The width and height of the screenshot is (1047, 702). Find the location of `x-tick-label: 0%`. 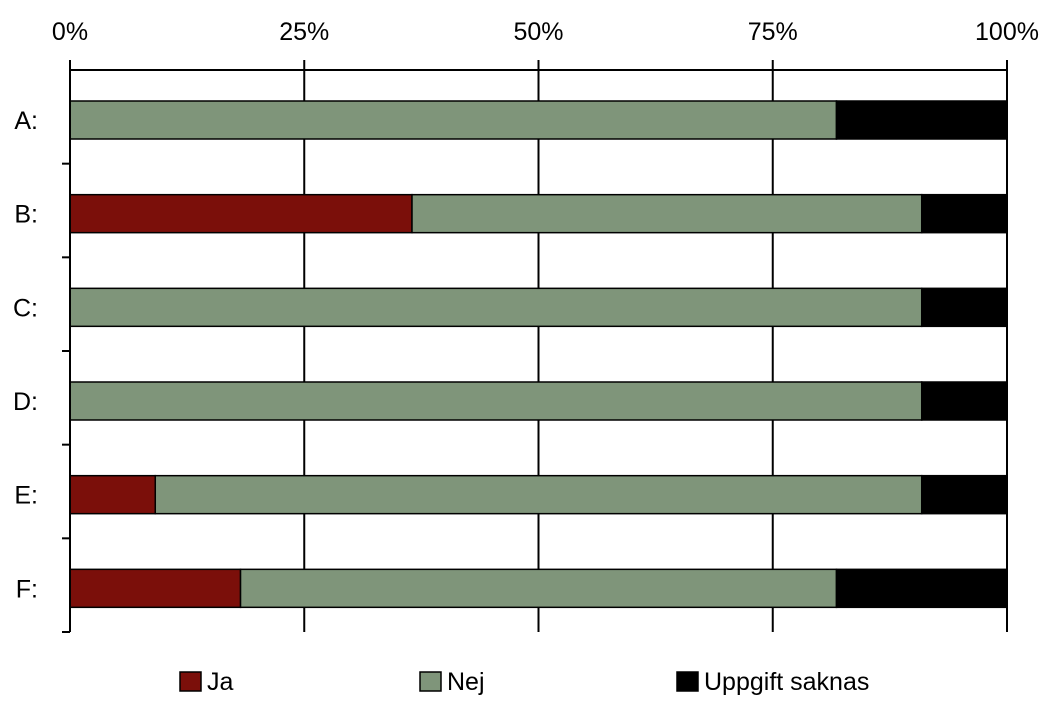

x-tick-label: 0% is located at coordinates (70, 32).